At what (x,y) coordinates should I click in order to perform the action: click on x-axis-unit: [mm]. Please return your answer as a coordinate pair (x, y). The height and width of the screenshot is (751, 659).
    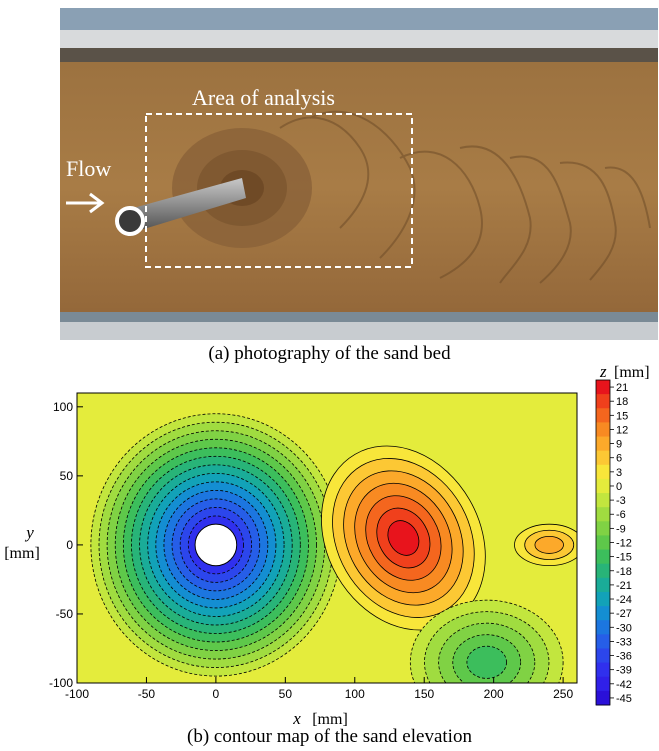
    Looking at the image, I should click on (330, 719).